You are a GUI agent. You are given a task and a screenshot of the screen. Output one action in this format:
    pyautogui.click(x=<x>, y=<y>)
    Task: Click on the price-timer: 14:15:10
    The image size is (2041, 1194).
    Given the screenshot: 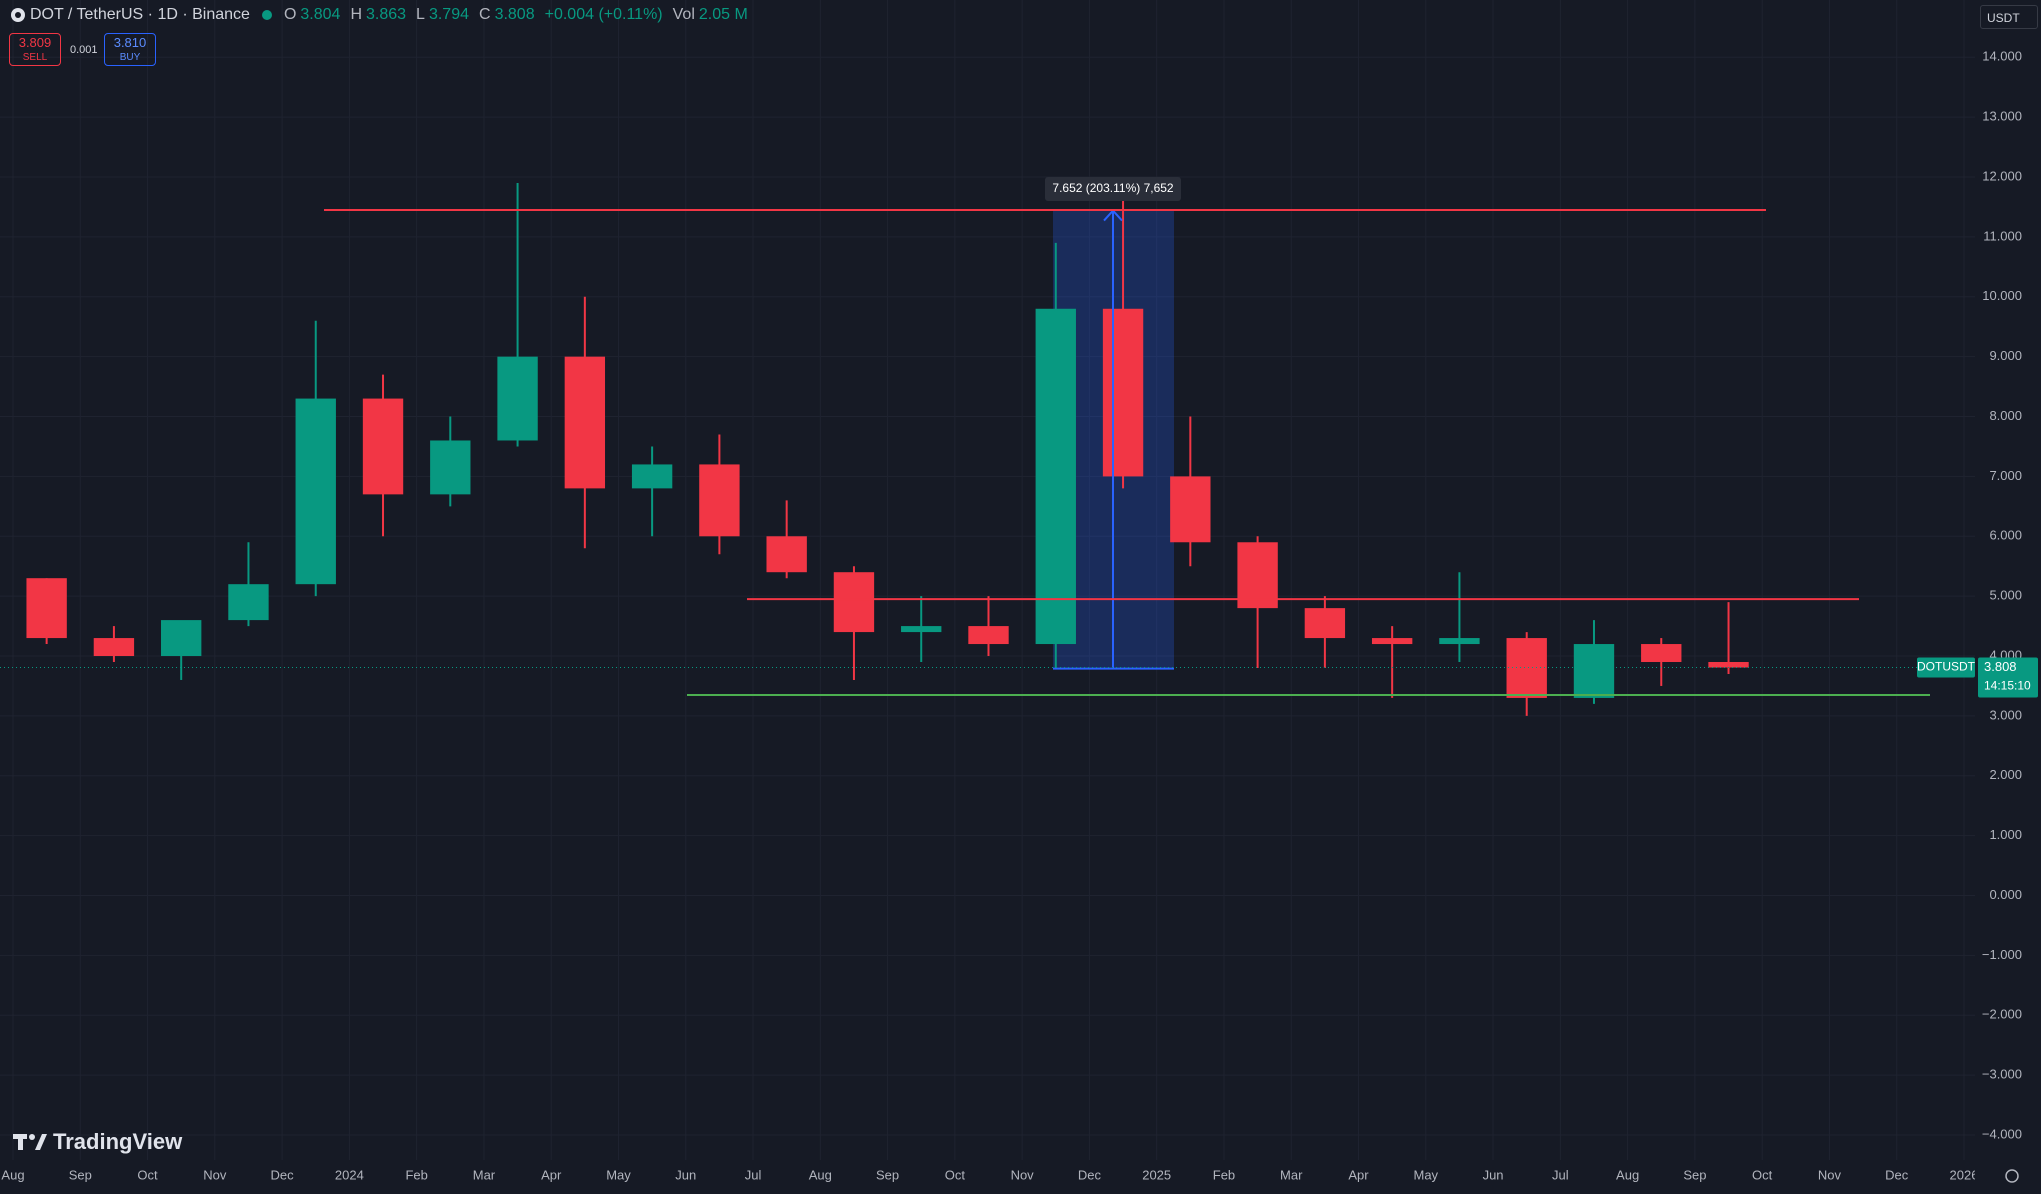 What is the action you would take?
    pyautogui.click(x=2007, y=686)
    